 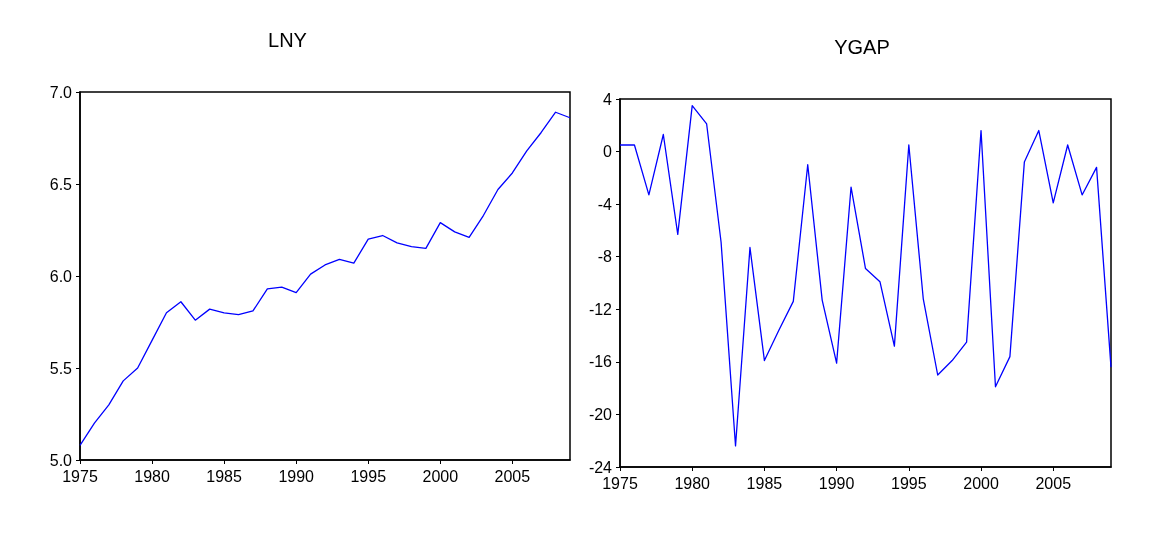 What do you see at coordinates (61, 368) in the screenshot?
I see `y-tick-label: 5.5` at bounding box center [61, 368].